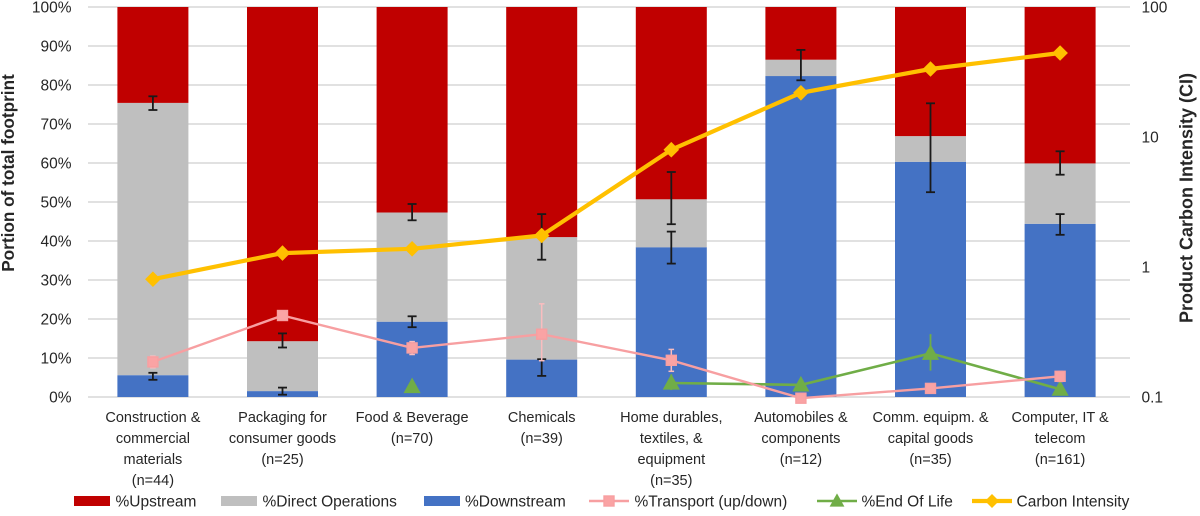 The image size is (1200, 516). Describe the element at coordinates (153, 481) in the screenshot. I see `svg-text: (n=44)` at that location.